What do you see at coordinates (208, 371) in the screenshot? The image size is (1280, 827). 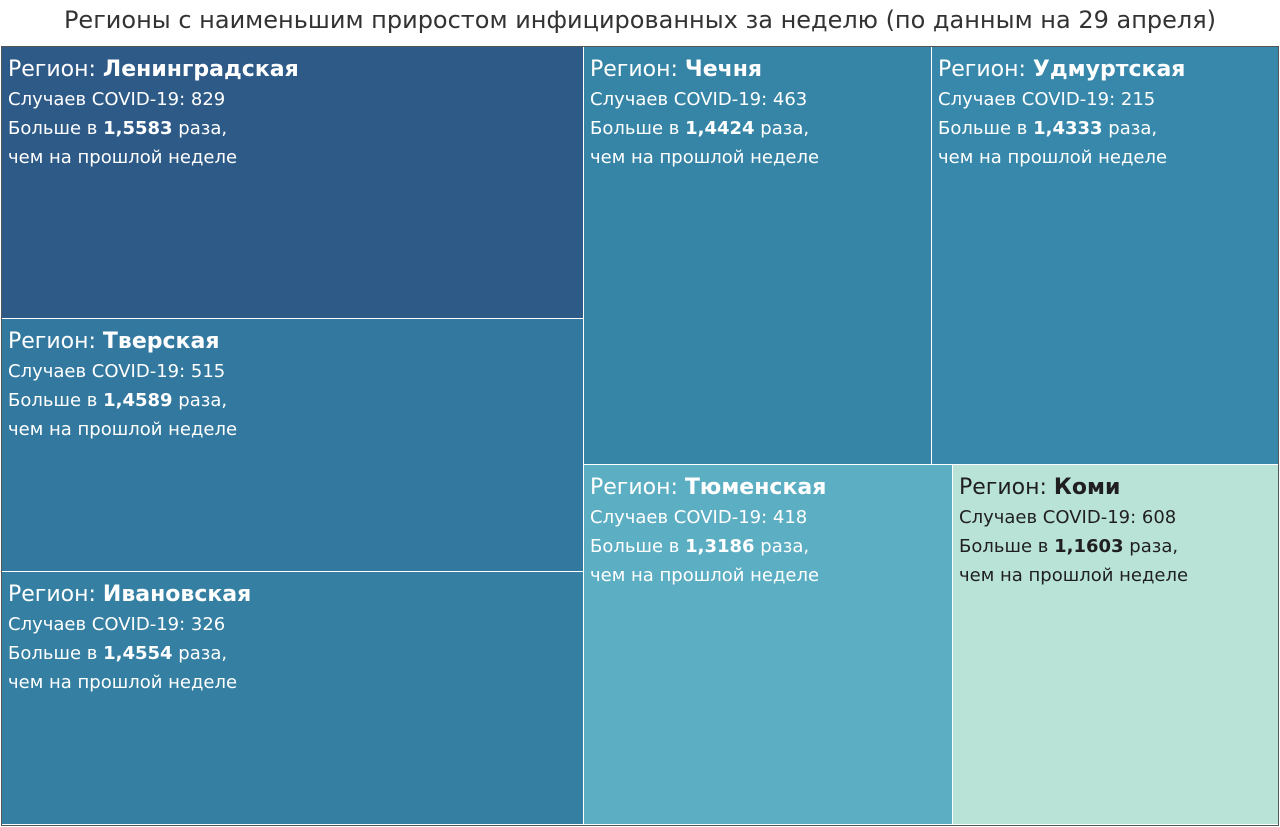 I see `cases-value: 515` at bounding box center [208, 371].